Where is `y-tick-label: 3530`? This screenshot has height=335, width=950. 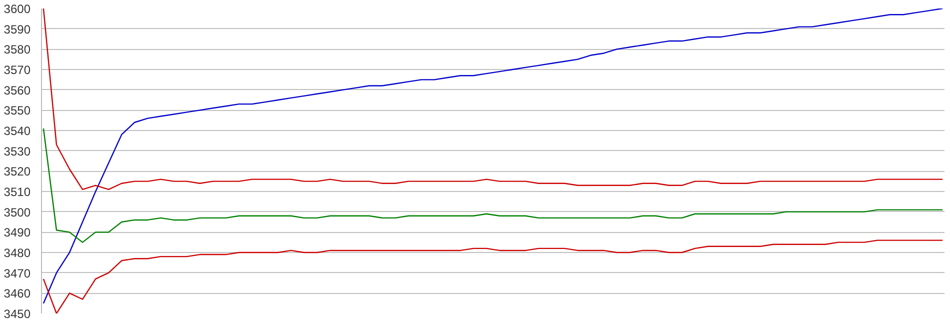 y-tick-label: 3530 is located at coordinates (17, 151).